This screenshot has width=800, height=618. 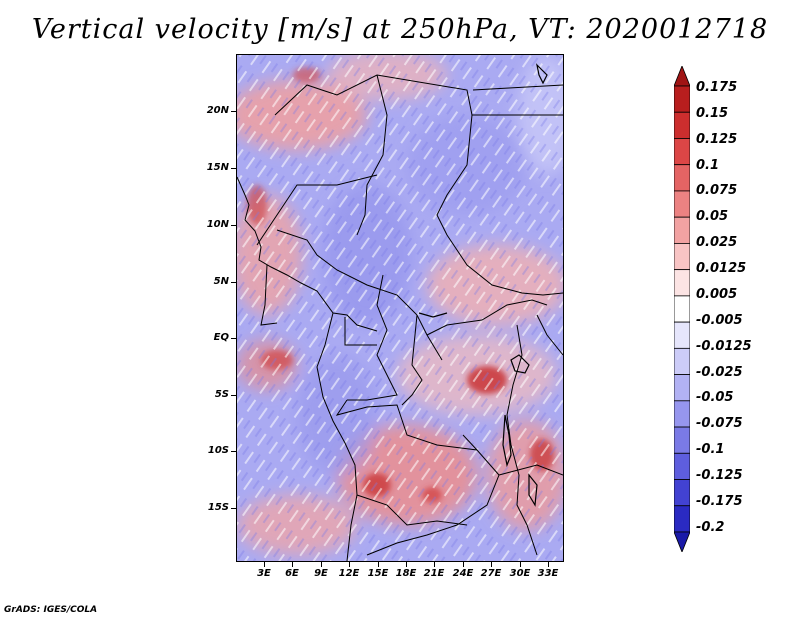 I want to click on lat-label-10n: 10N, so click(x=217, y=224).